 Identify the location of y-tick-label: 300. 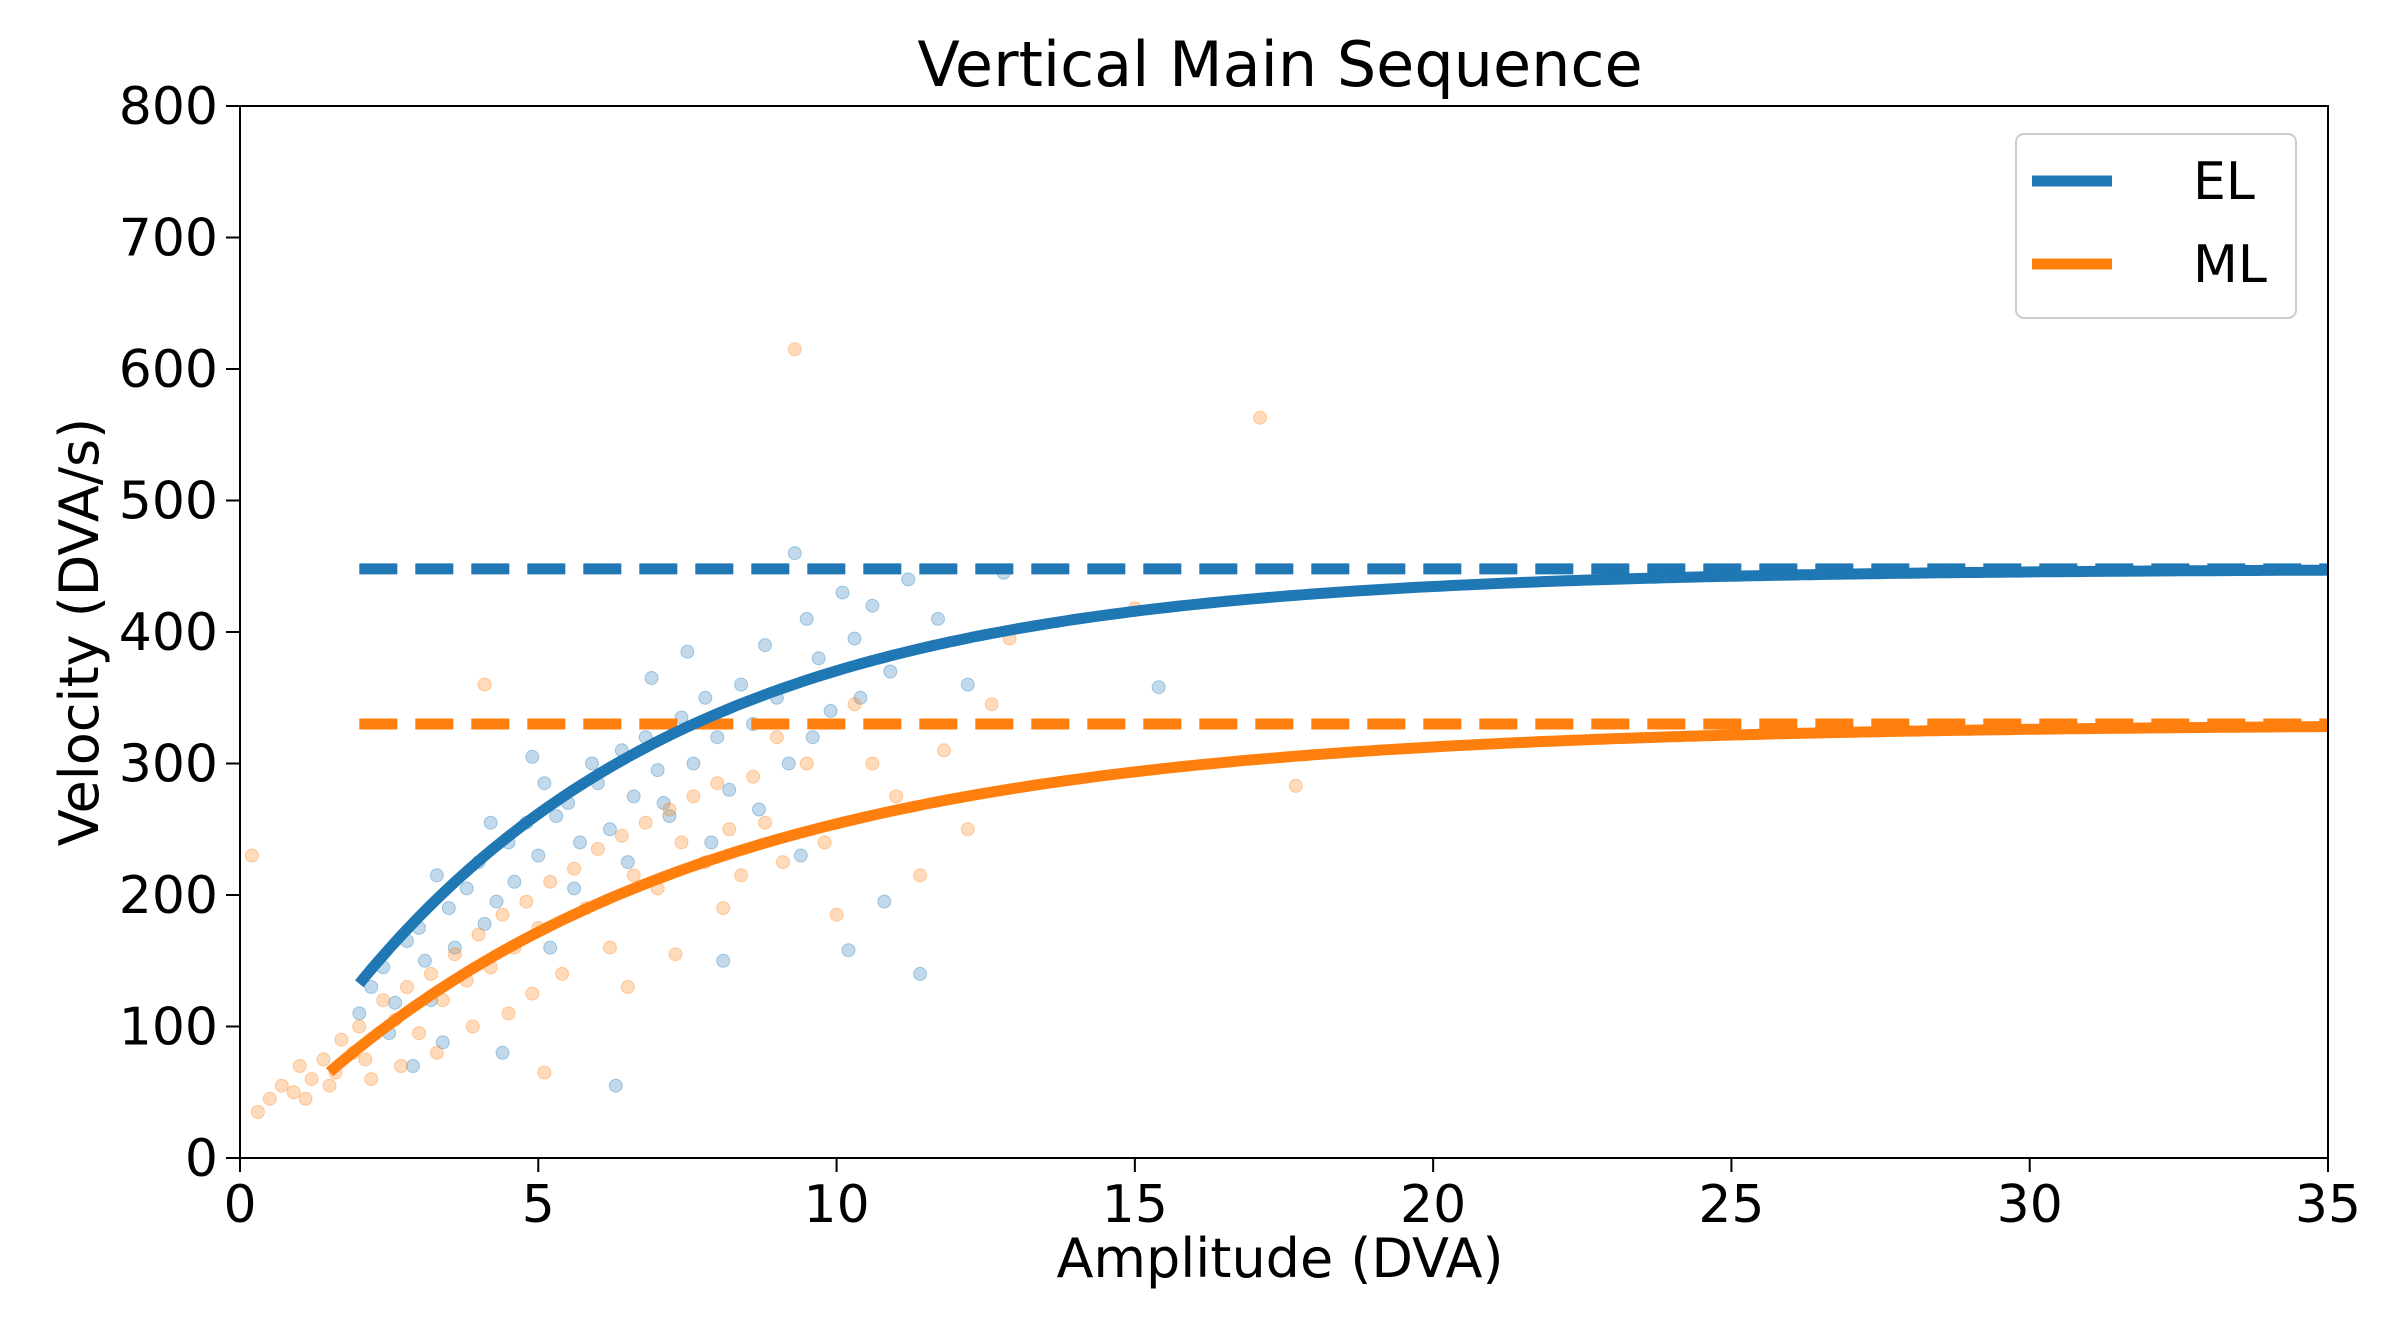
(168, 765).